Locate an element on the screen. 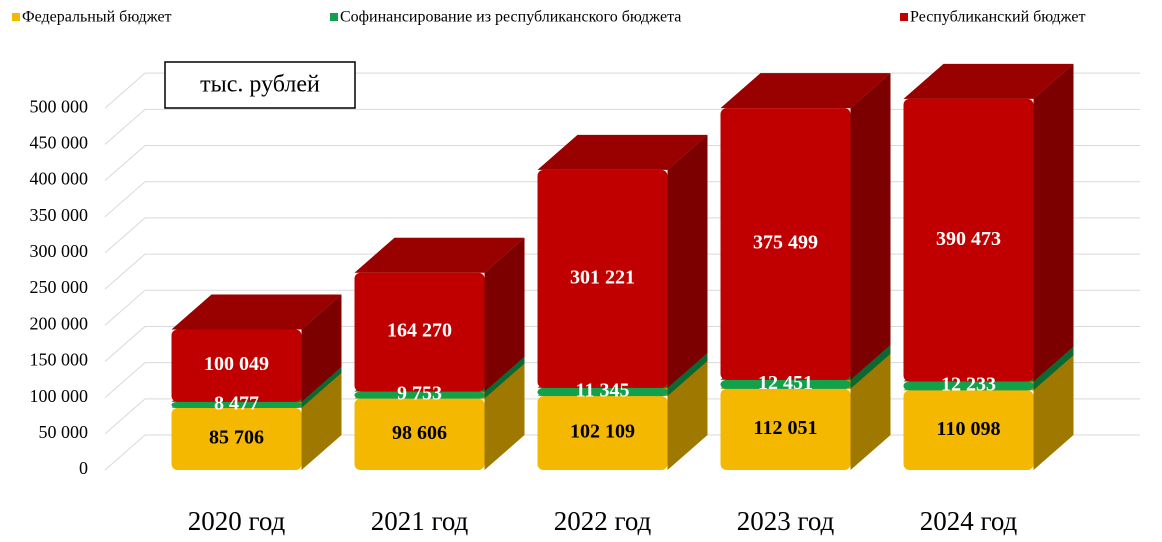  data-label: 85 706 is located at coordinates (236, 438).